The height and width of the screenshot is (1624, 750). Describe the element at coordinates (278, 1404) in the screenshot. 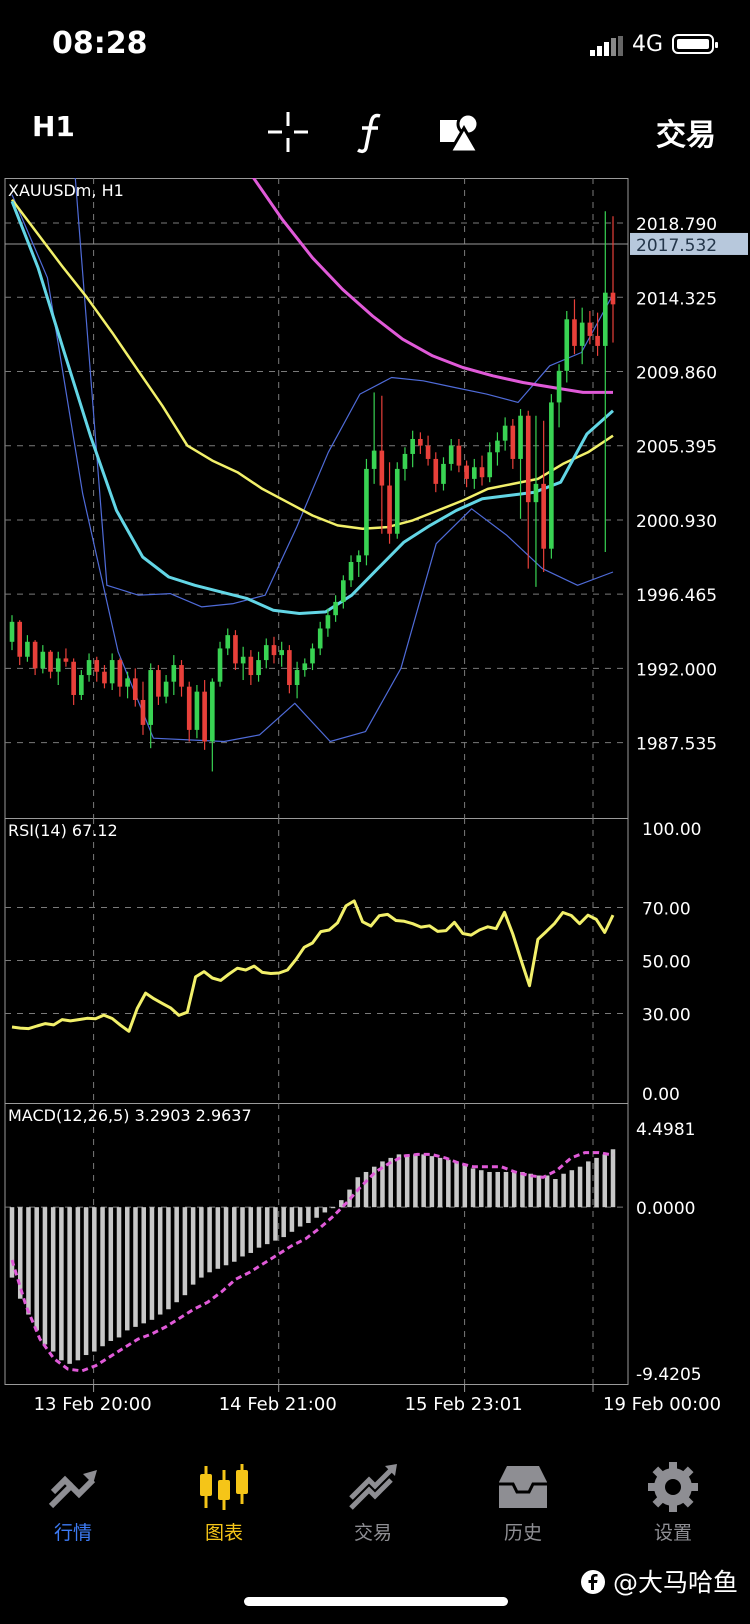

I see `time-tick-label: 14 Feb 21:00` at that location.